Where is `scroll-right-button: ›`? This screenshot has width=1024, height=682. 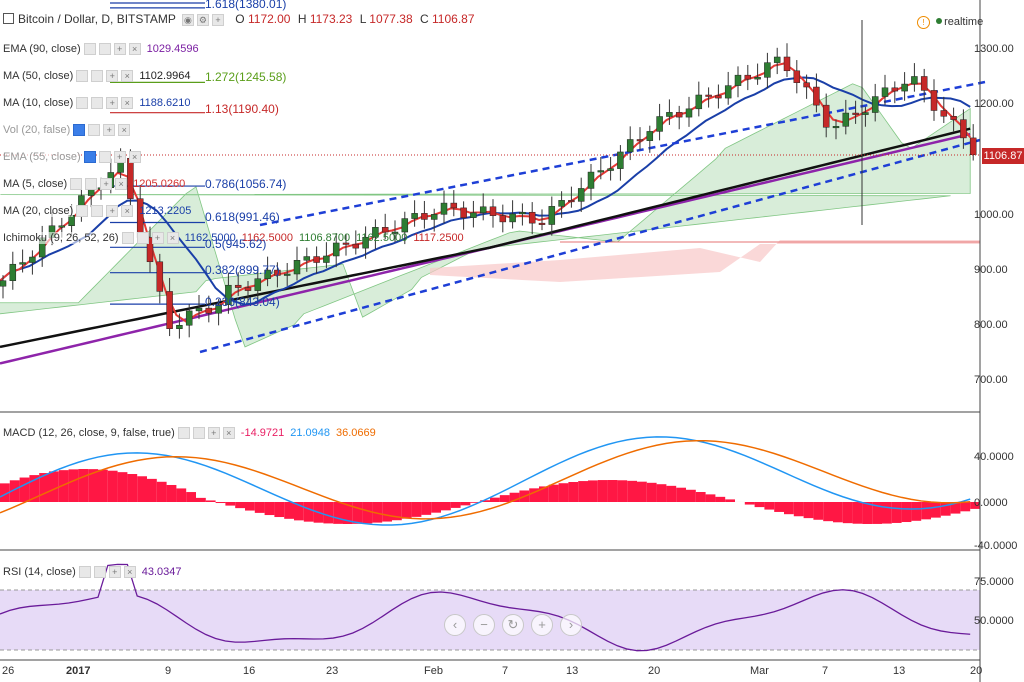 scroll-right-button: › is located at coordinates (571, 625).